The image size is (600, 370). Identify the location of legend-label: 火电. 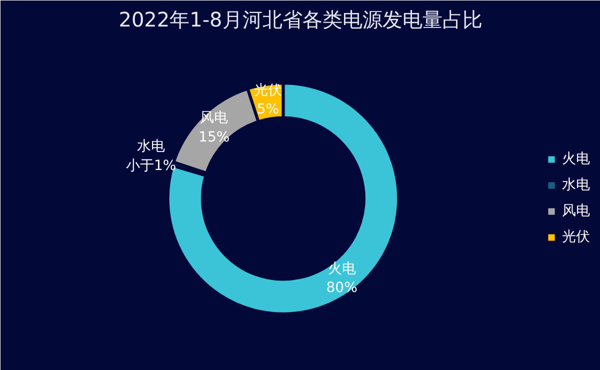
(576, 159).